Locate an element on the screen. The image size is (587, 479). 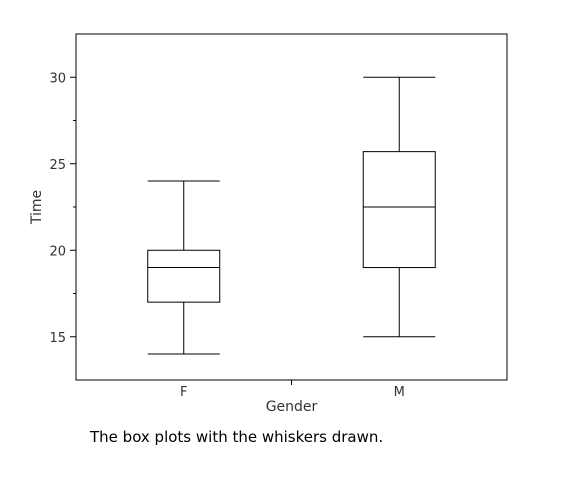
y-axis: 15 20 25 30 is located at coordinates (62, 208).